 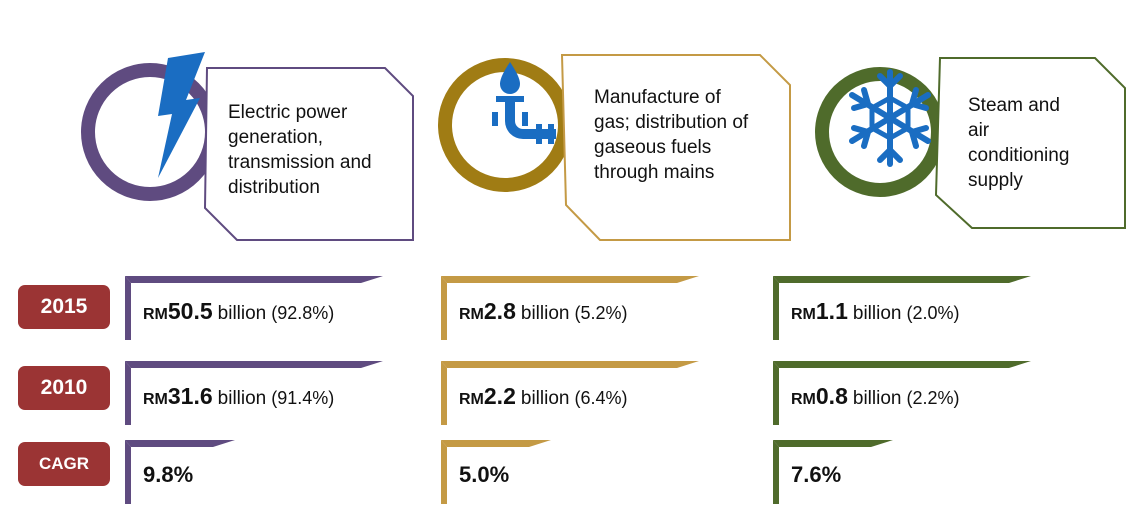 I want to click on cagr-value: 9.8%, so click(x=168, y=474).